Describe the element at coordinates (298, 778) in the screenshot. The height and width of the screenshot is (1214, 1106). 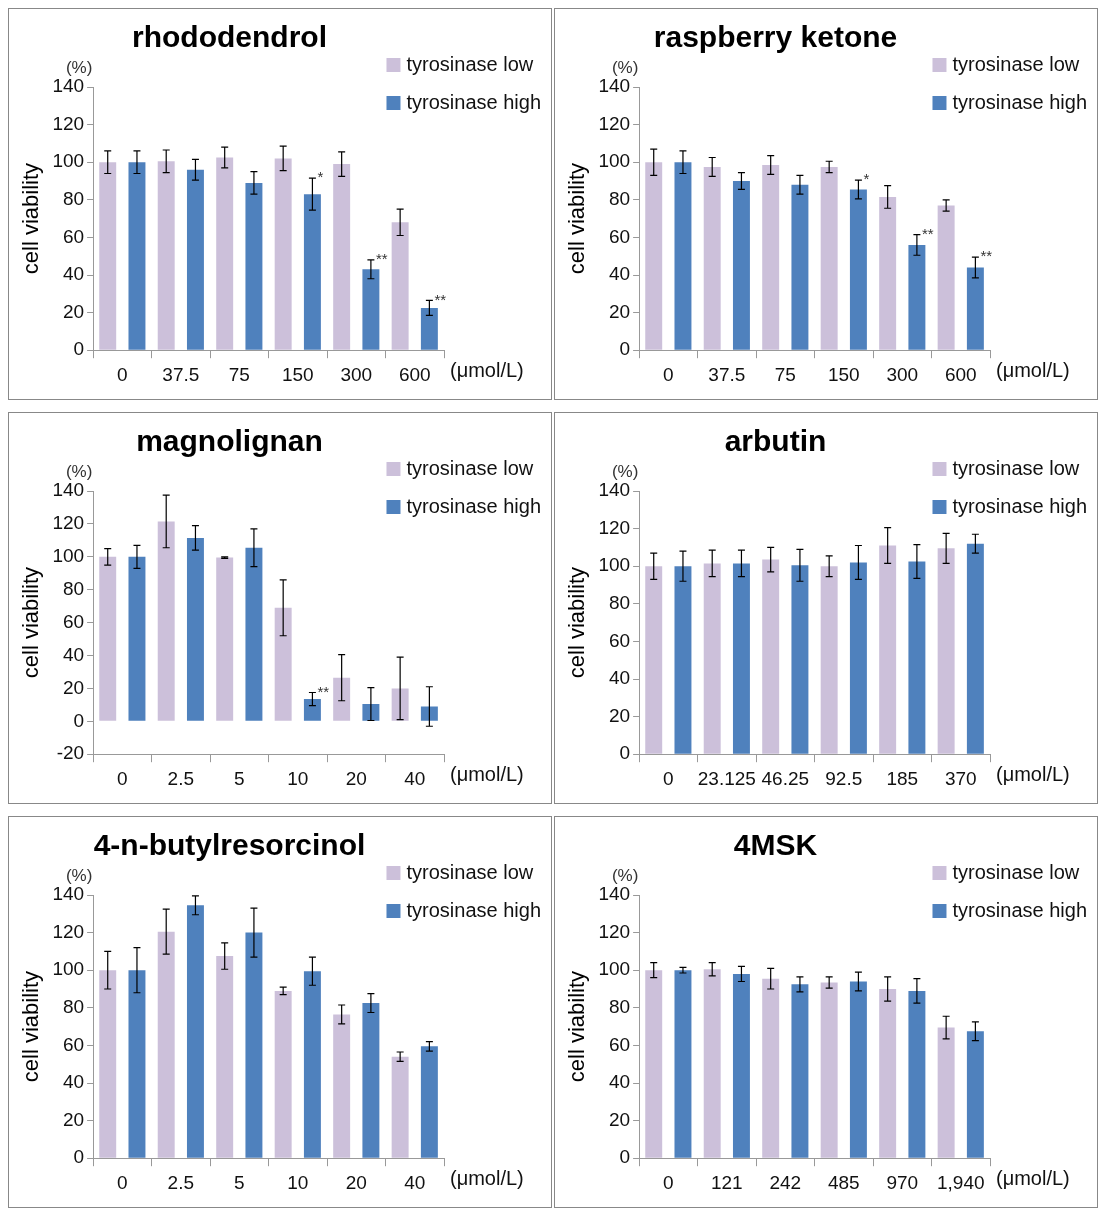
I see `x-tick-label: 10` at that location.